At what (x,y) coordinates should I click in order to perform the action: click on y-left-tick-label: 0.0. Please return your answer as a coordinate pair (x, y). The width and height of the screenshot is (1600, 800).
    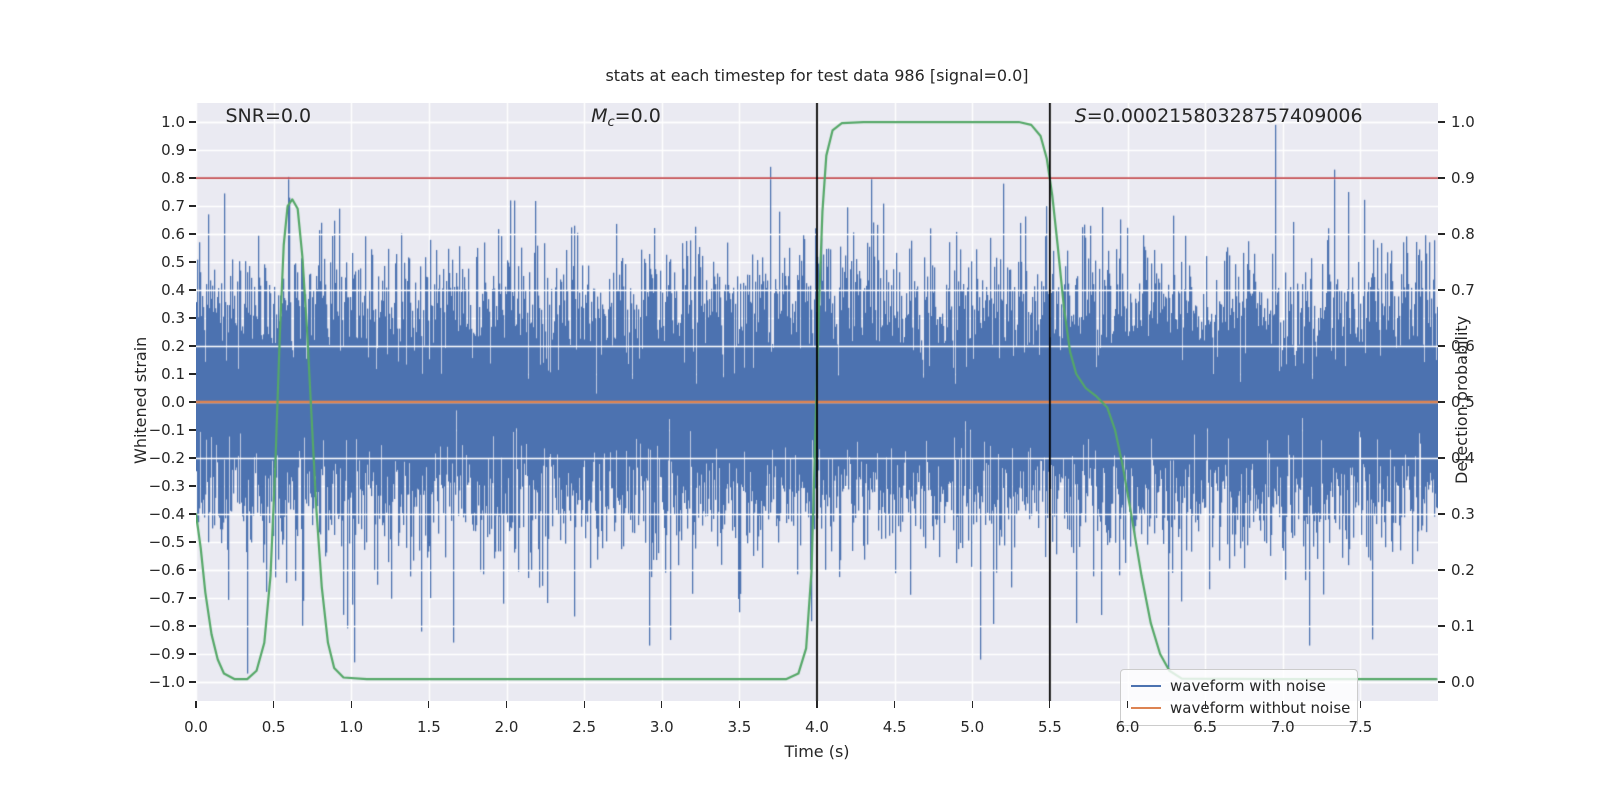
    Looking at the image, I should click on (173, 402).